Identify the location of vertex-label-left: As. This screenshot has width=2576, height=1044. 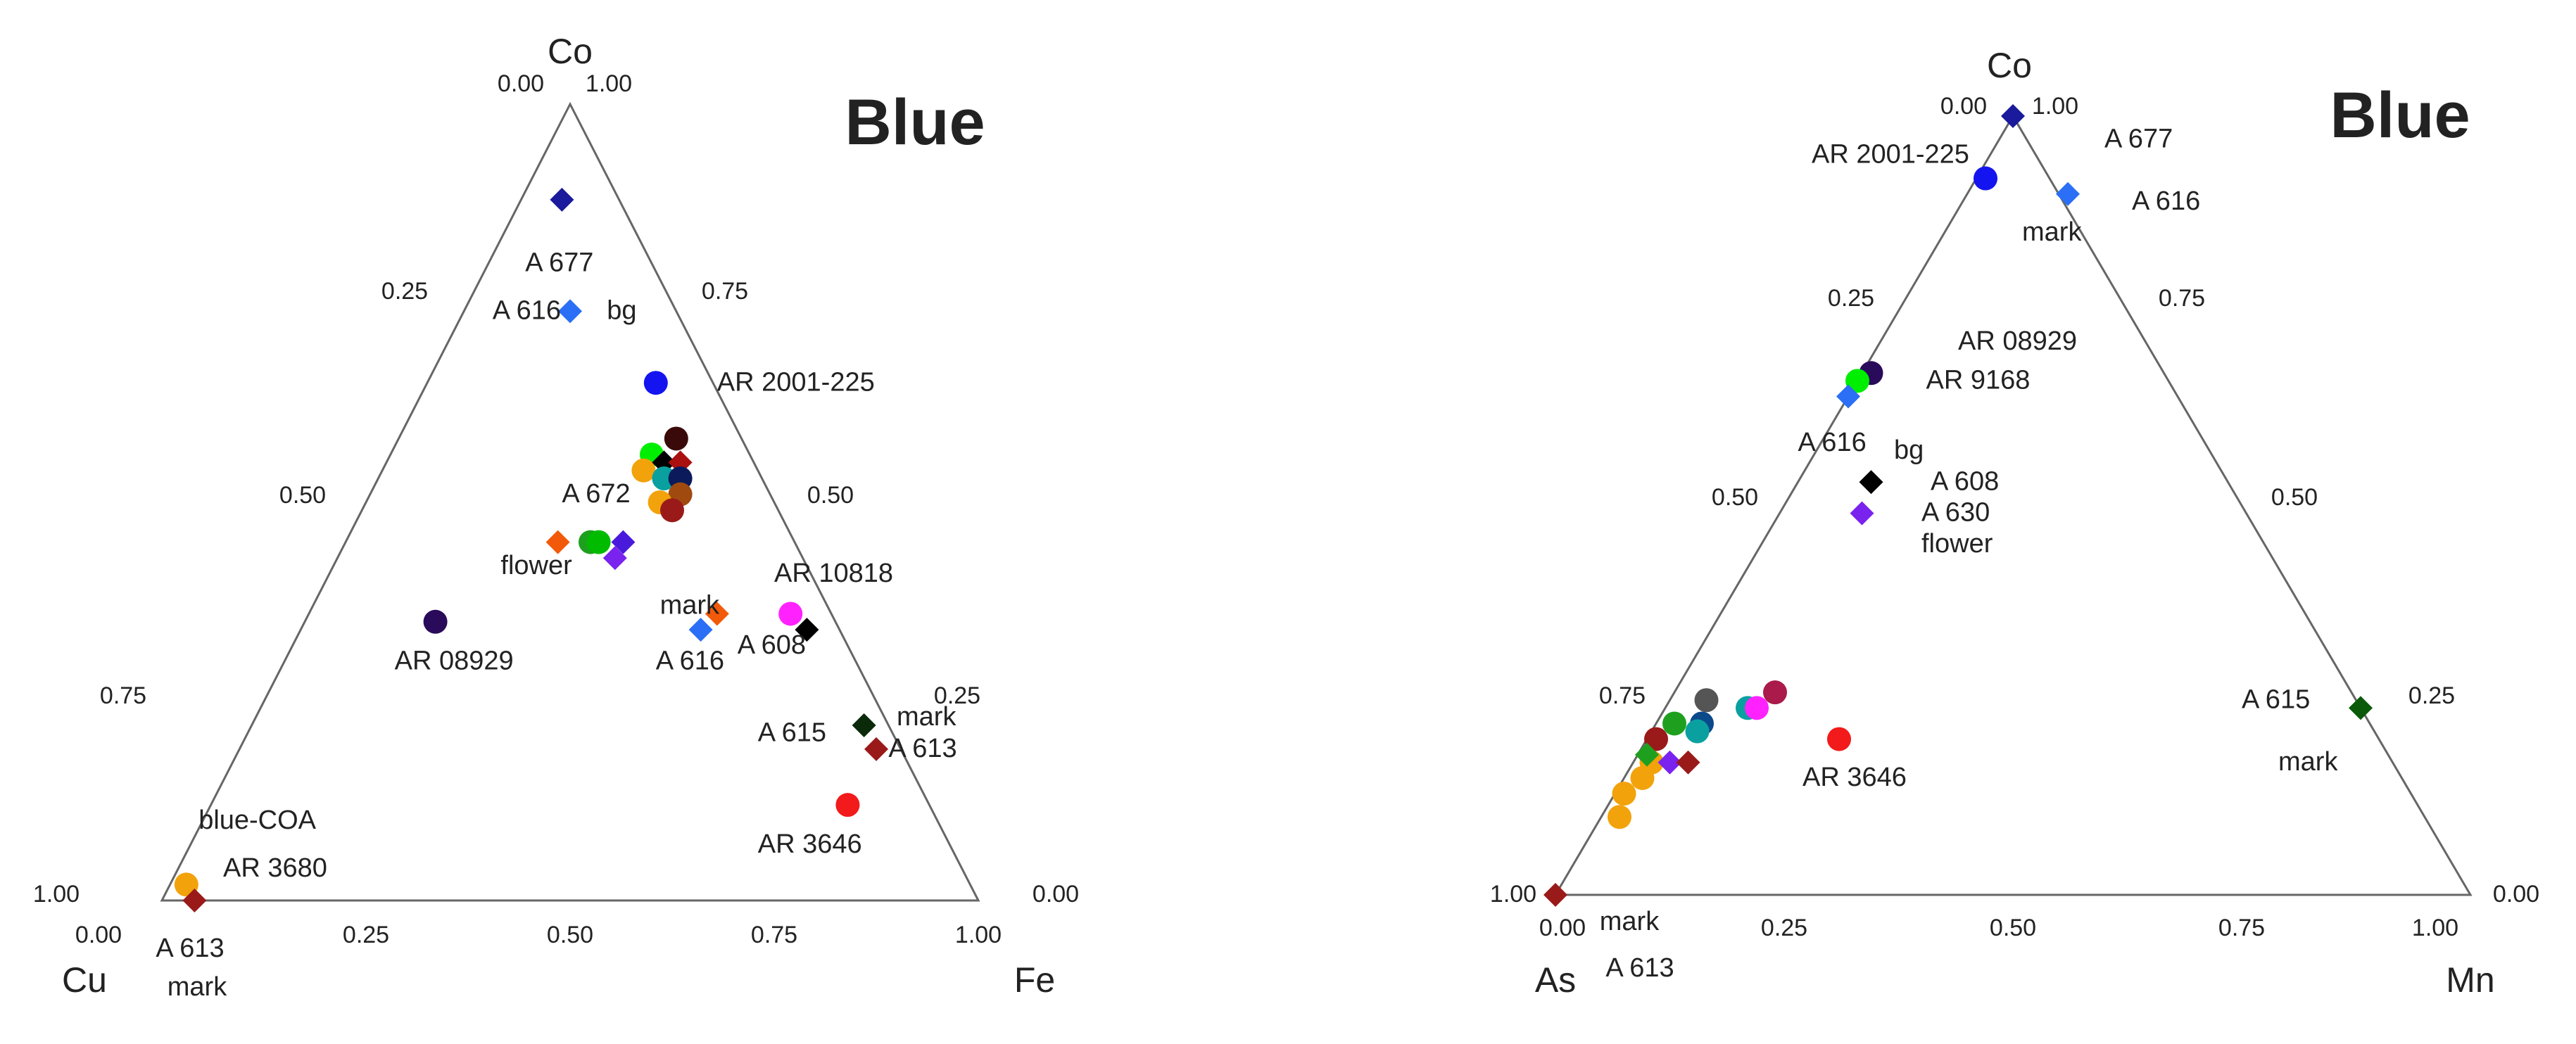
(1555, 980).